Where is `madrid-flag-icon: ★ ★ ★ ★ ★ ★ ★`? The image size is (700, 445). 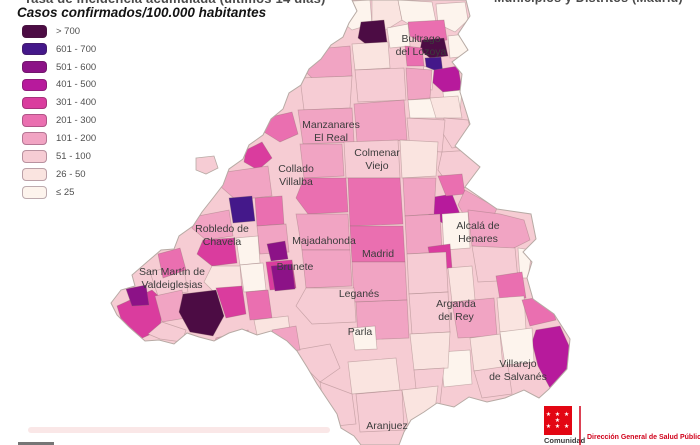
madrid-flag-icon: ★ ★ ★ ★ ★ ★ ★ is located at coordinates (558, 420).